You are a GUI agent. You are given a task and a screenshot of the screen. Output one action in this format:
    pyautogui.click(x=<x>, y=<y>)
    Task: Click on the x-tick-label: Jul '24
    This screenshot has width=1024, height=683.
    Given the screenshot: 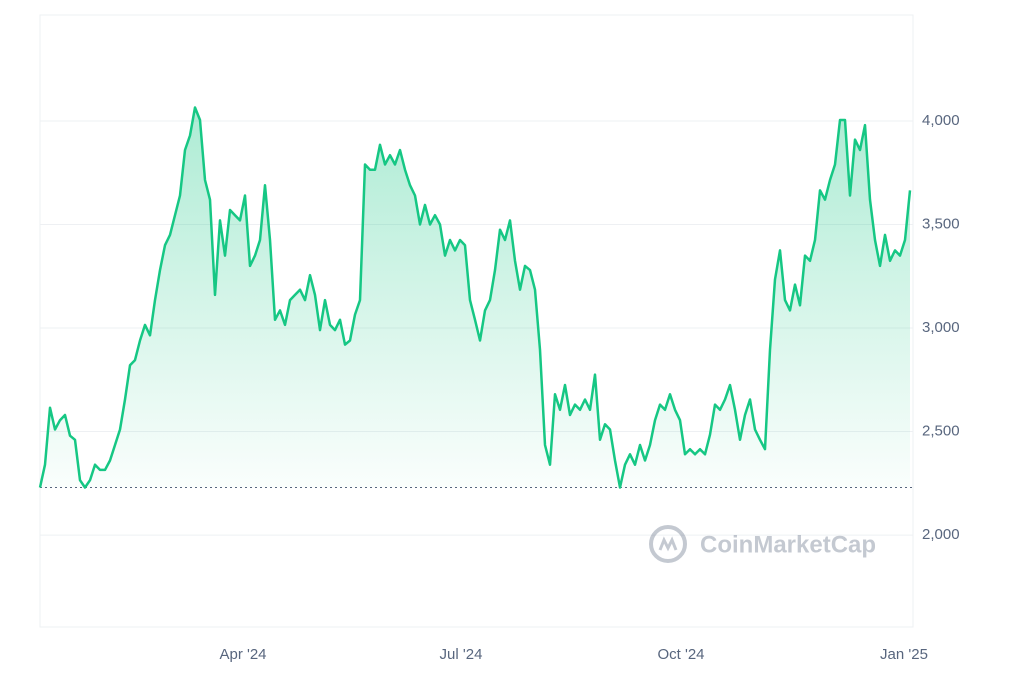 What is the action you would take?
    pyautogui.click(x=461, y=654)
    